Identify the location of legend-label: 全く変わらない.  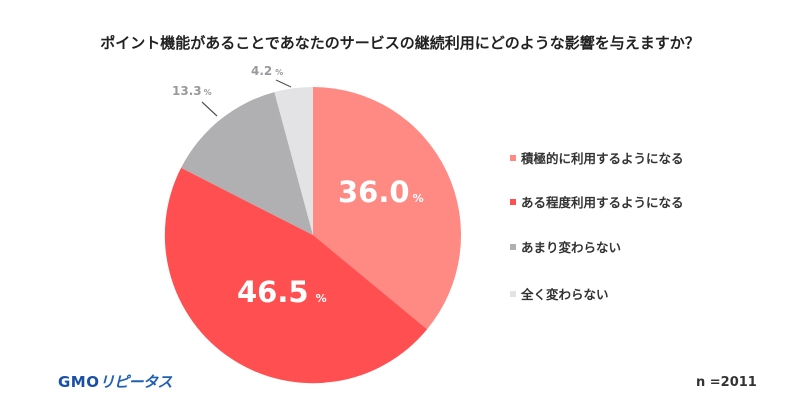
(565, 294).